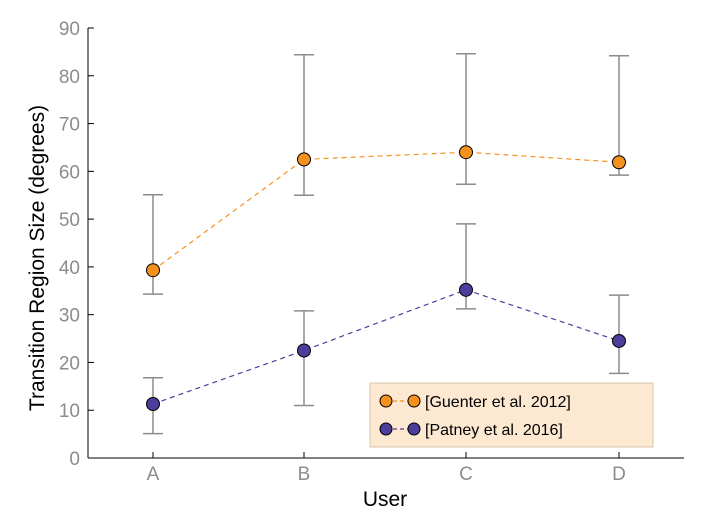 The width and height of the screenshot is (716, 523). I want to click on legend-entry-guenter: [Guenter et al. 2012], so click(475, 402).